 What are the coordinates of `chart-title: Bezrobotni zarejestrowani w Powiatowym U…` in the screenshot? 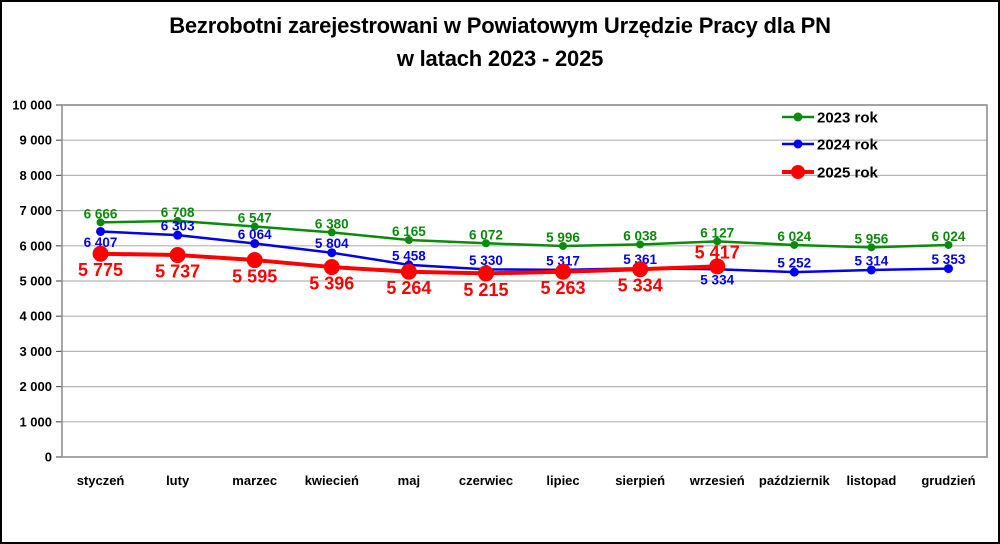 It's located at (500, 25).